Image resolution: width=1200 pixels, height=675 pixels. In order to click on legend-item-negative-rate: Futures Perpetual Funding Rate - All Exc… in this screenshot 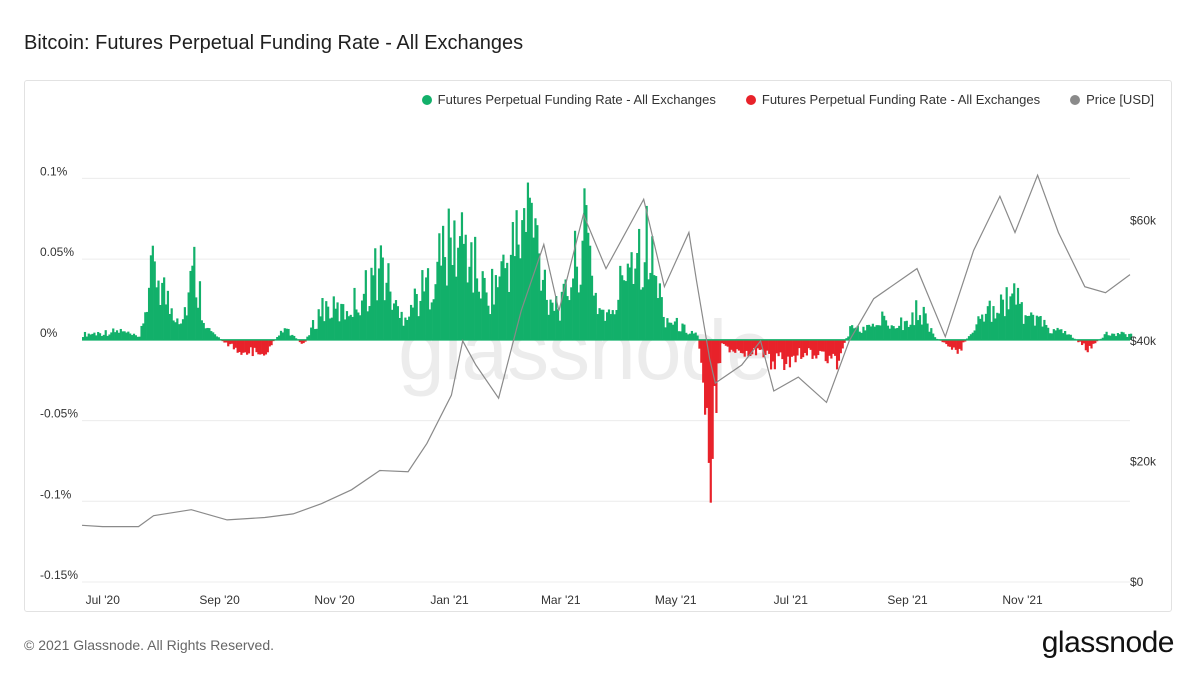, I will do `click(892, 99)`.